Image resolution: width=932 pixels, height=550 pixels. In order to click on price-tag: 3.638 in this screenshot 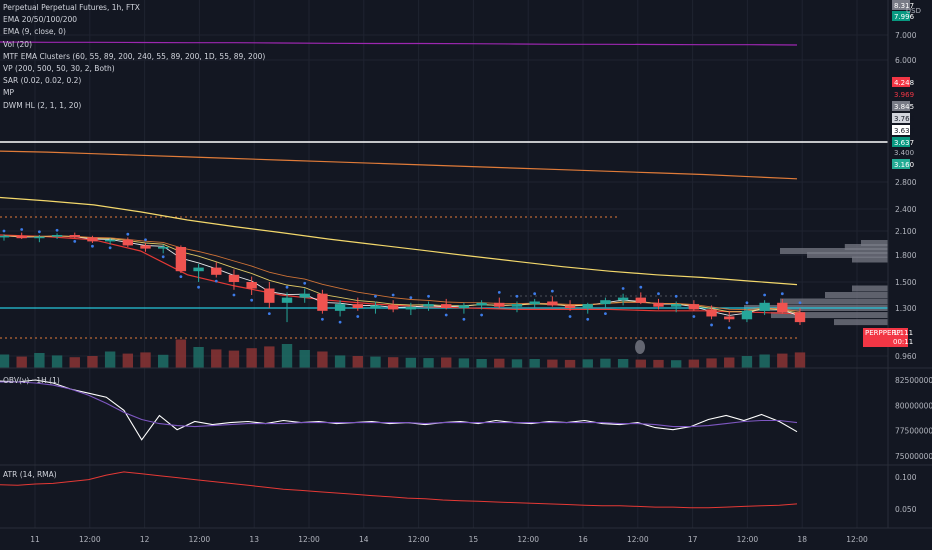, I will do `click(904, 131)`.